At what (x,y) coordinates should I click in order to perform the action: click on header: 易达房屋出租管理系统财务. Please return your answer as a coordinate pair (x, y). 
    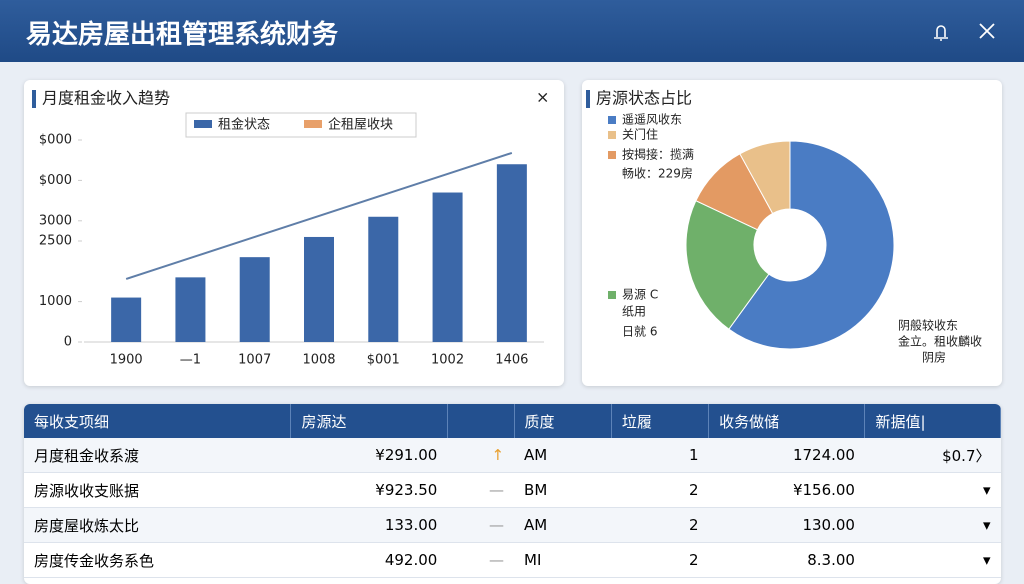
    Looking at the image, I should click on (512, 31).